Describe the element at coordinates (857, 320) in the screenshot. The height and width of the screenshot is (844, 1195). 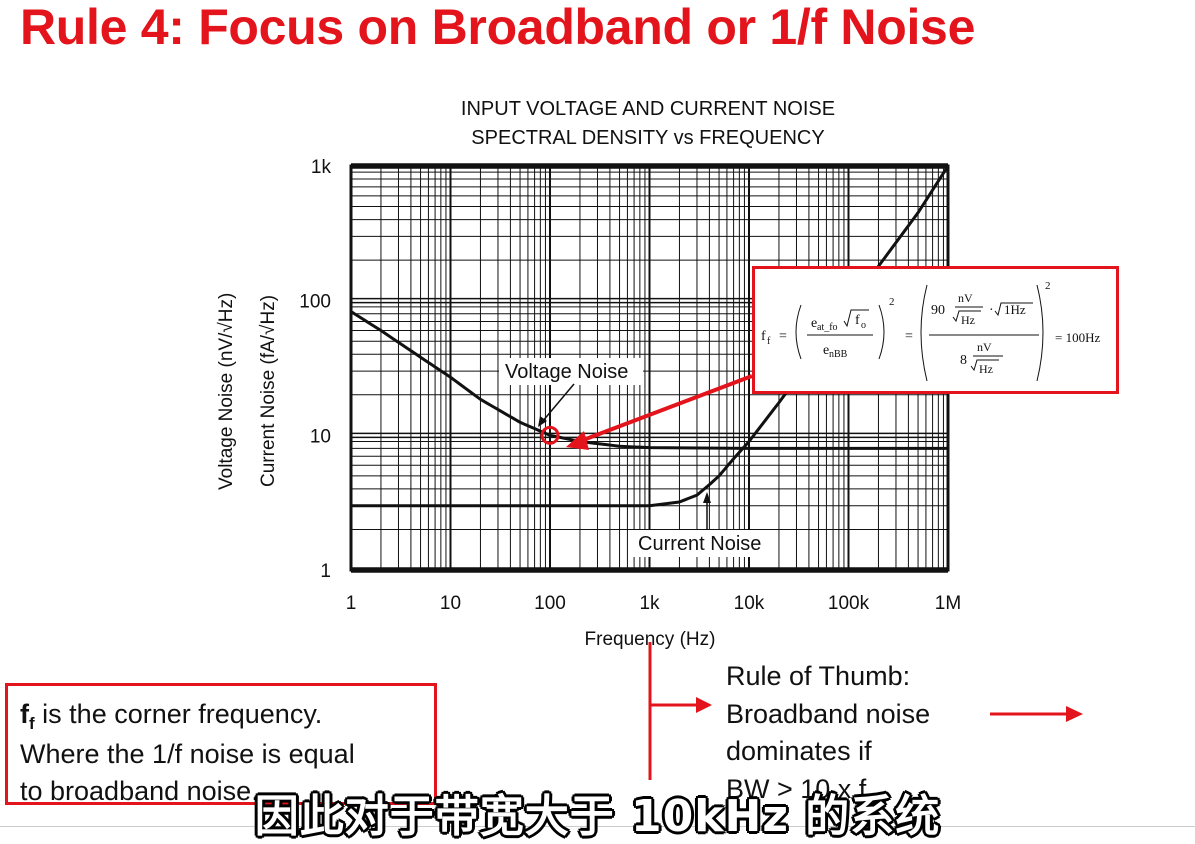
I see `svg-text: f` at that location.